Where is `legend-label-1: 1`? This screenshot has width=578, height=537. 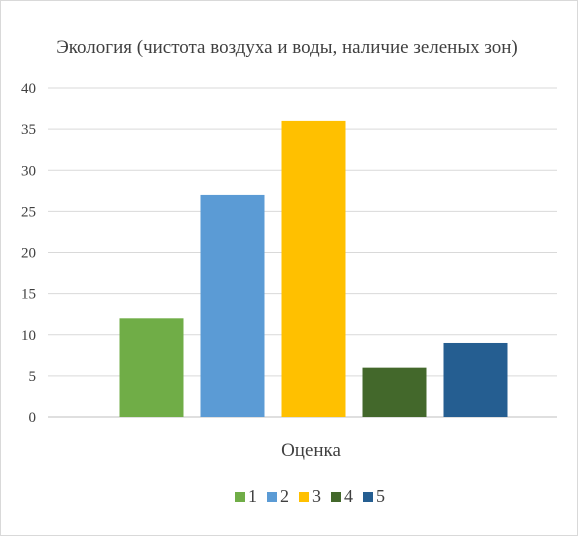
legend-label-1: 1 is located at coordinates (252, 496).